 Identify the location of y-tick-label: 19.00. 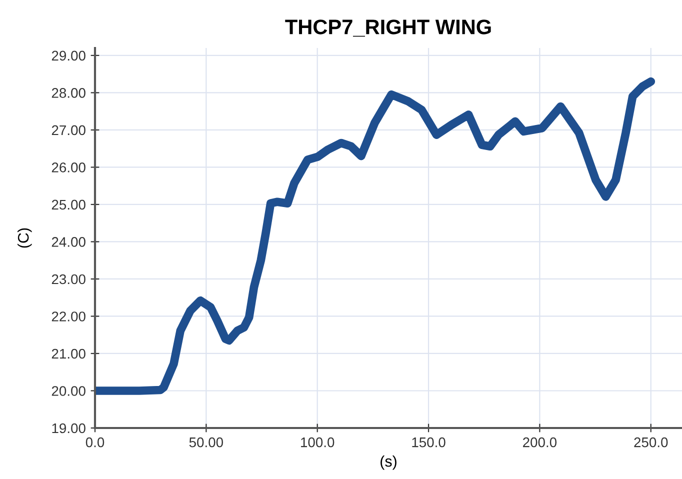
(69, 428).